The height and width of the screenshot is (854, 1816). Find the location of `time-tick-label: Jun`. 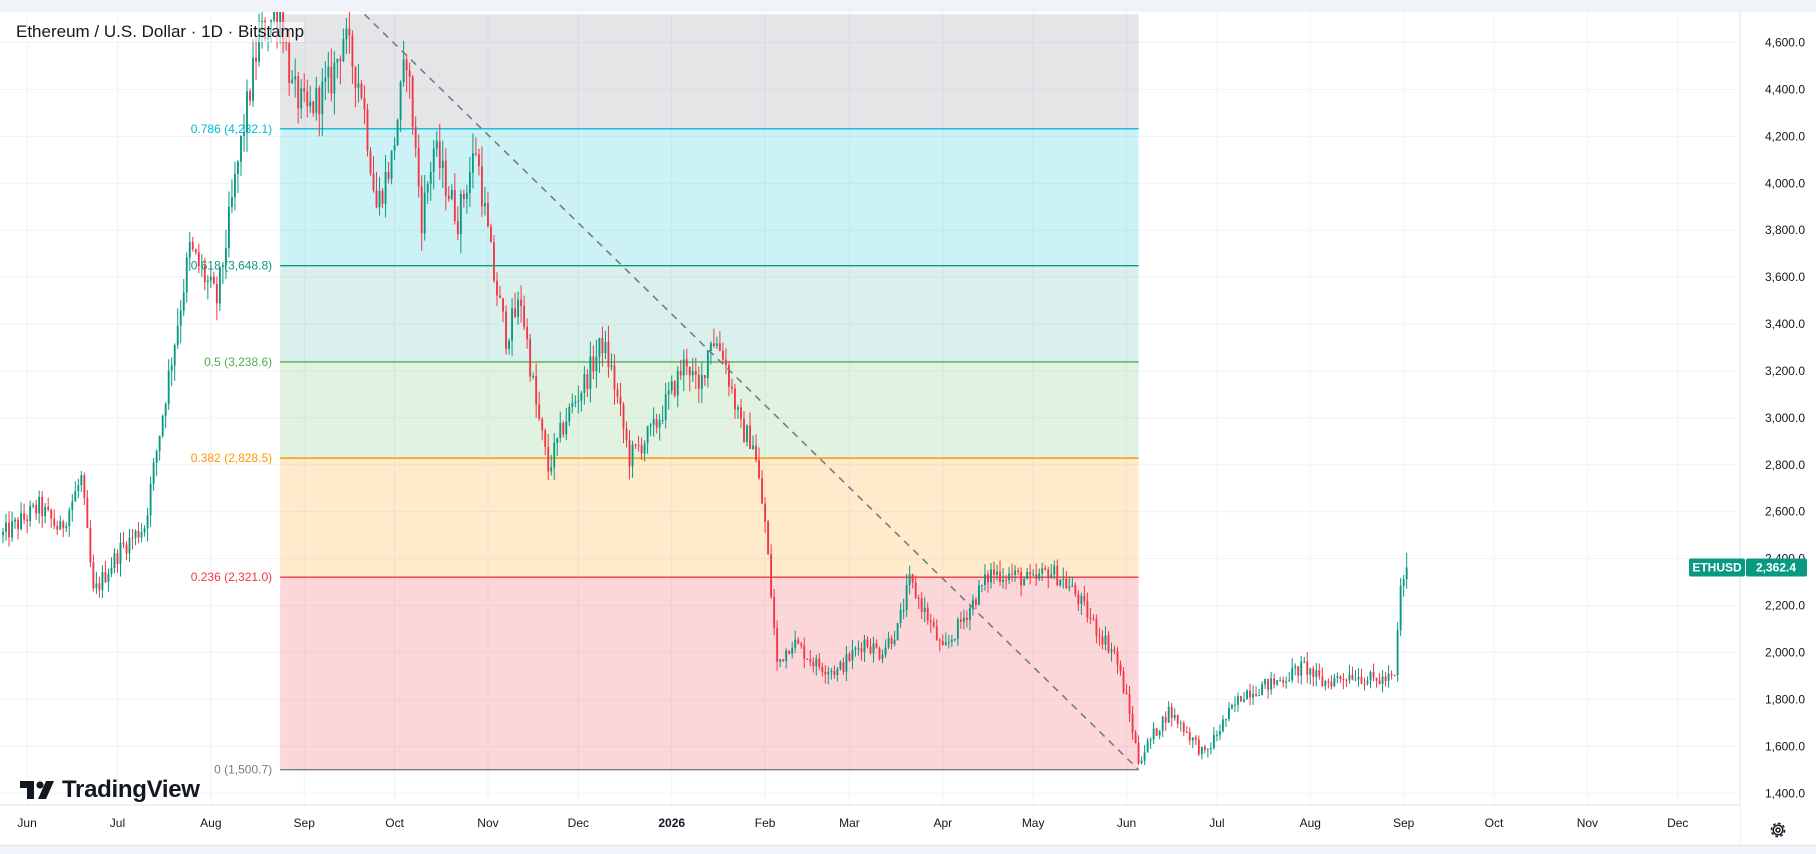

time-tick-label: Jun is located at coordinates (26, 823).